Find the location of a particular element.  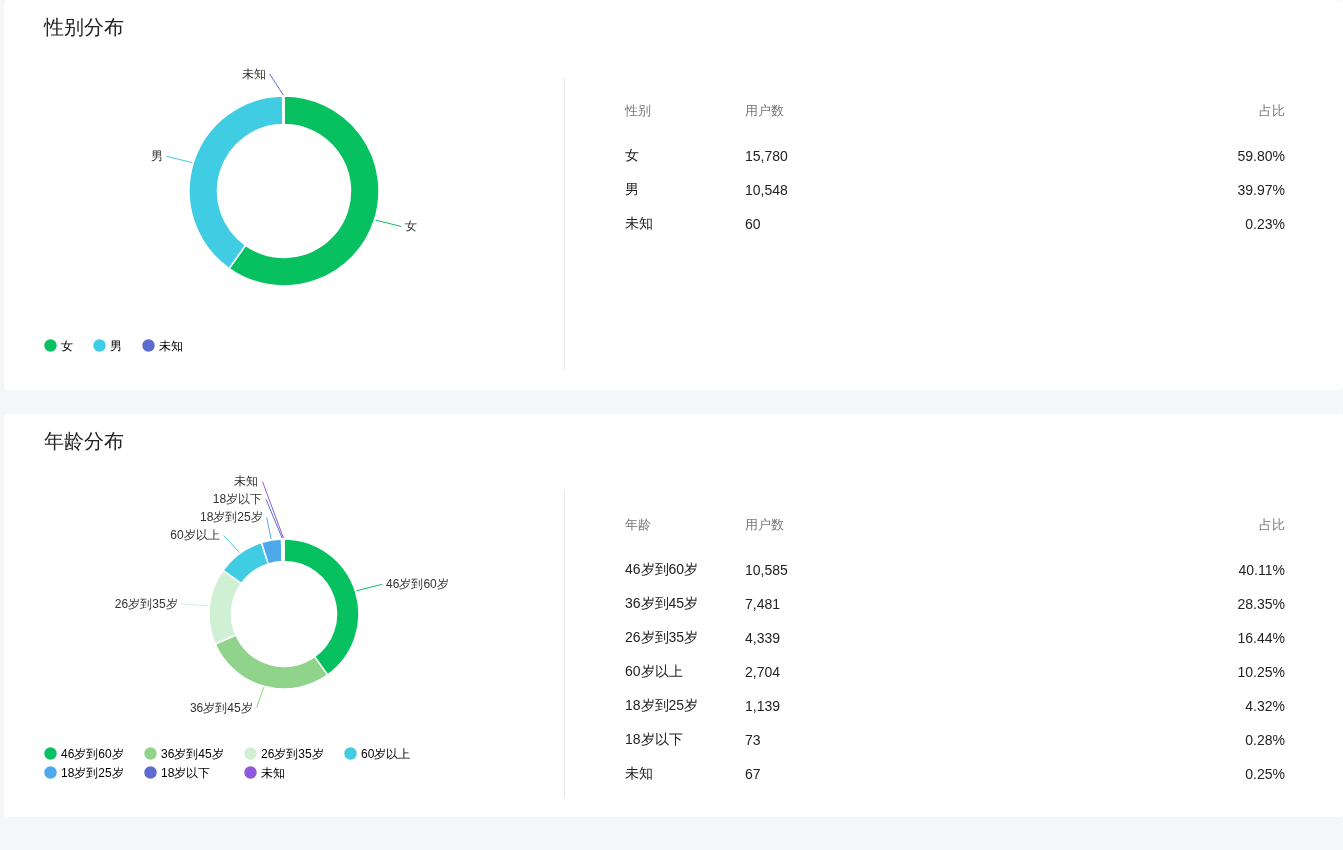

text: 女 is located at coordinates (632, 155).